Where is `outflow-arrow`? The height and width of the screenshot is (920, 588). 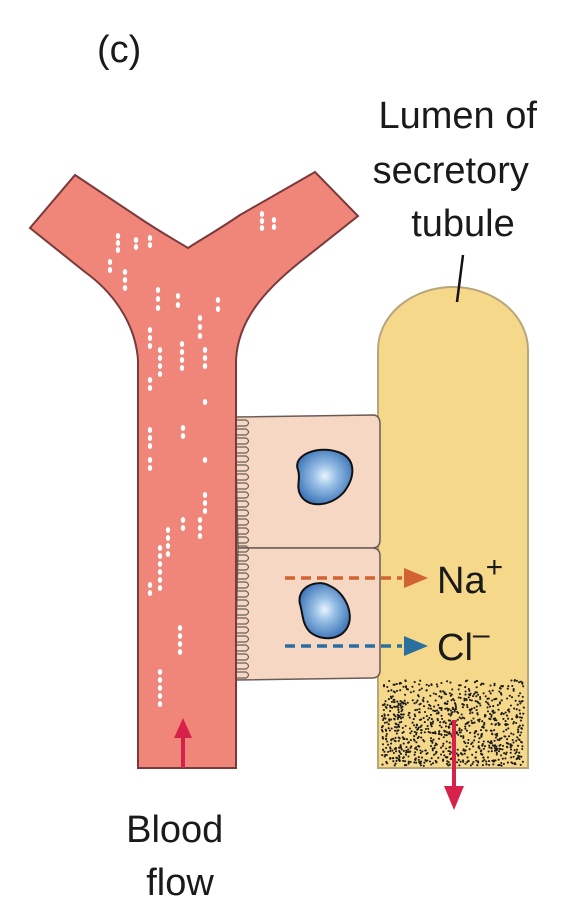
outflow-arrow is located at coordinates (454, 765).